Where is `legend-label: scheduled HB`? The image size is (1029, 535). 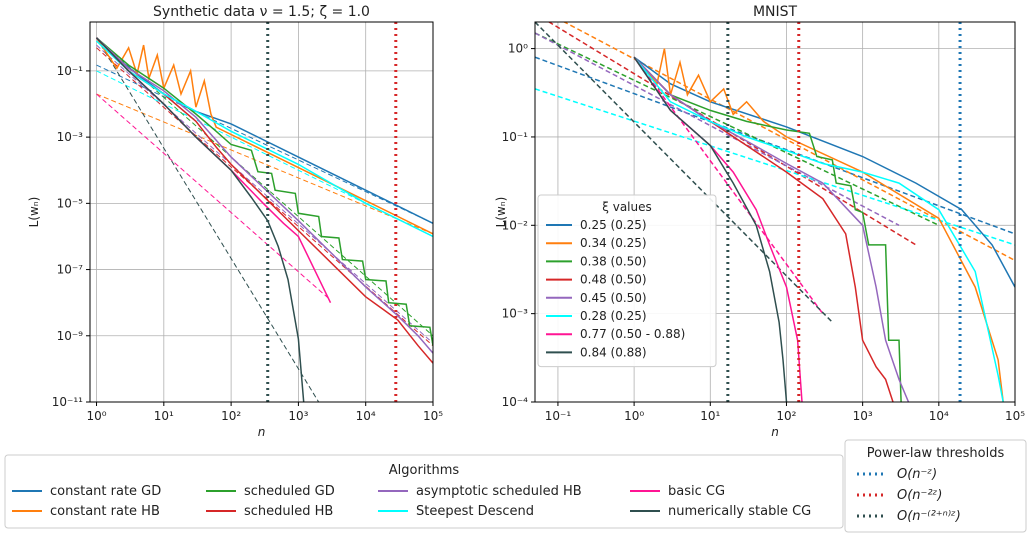 legend-label: scheduled HB is located at coordinates (288, 511).